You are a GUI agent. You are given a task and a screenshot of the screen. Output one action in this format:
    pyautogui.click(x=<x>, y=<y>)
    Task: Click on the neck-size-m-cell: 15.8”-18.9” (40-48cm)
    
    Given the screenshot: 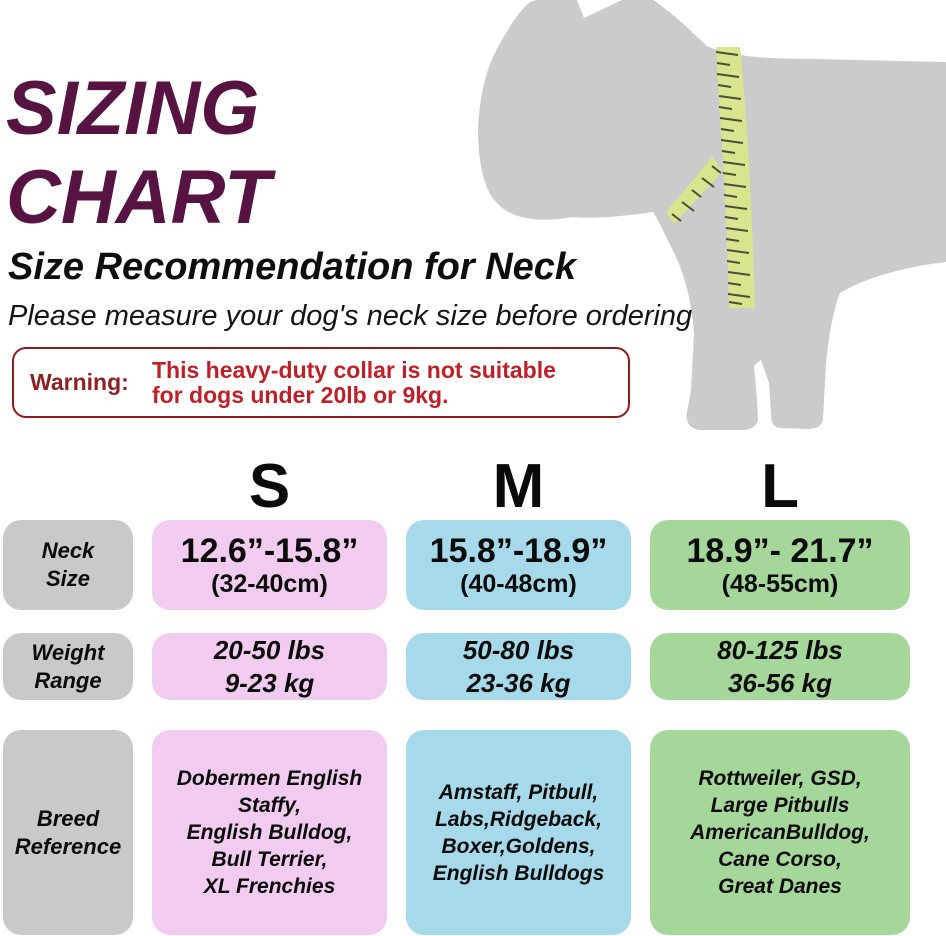 What is the action you would take?
    pyautogui.click(x=518, y=565)
    